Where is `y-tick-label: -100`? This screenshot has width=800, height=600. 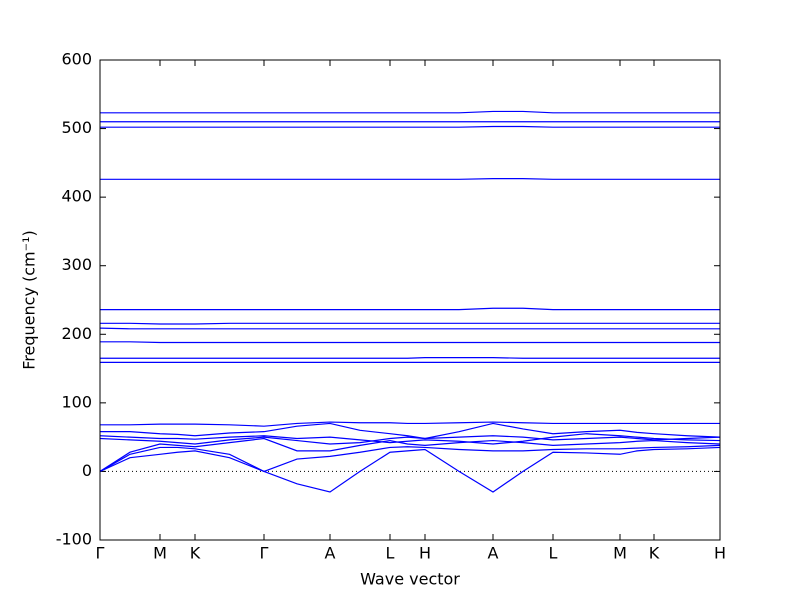
y-tick-label: -100 is located at coordinates (74, 539).